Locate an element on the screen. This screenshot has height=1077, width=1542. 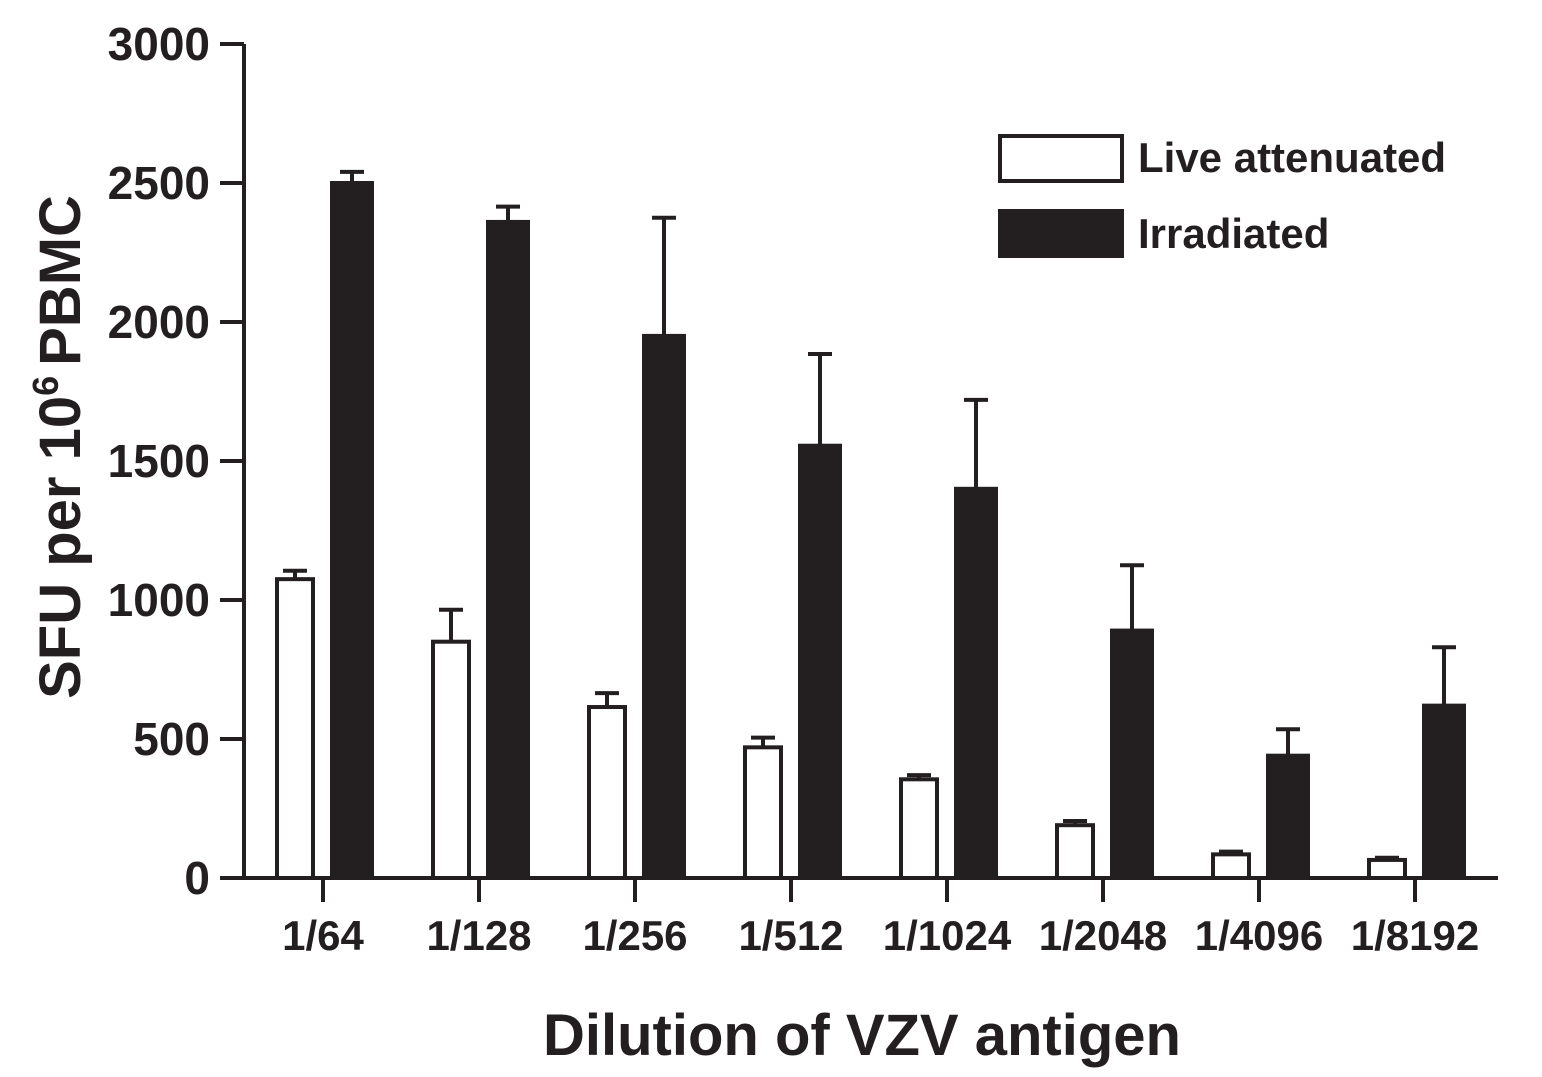
y-tick-label: 2000 is located at coordinates (159, 322).